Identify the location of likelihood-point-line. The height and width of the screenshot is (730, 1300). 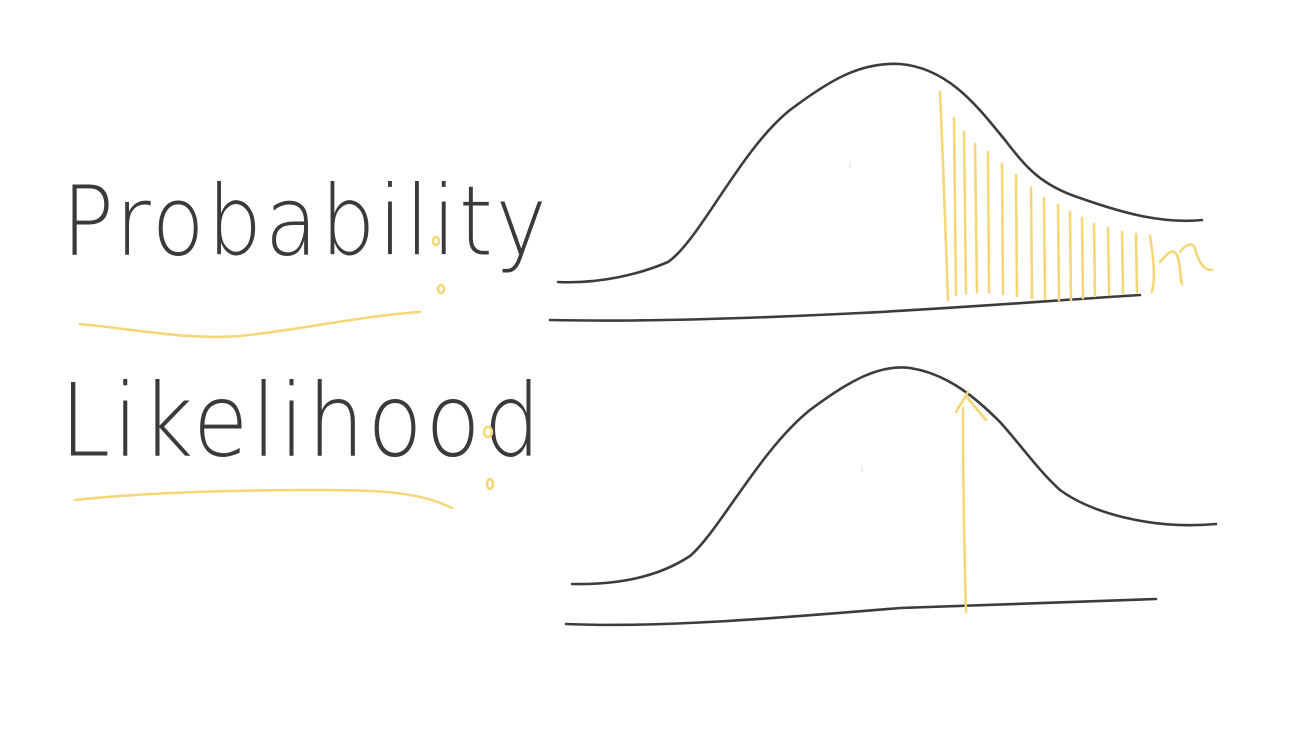
(964, 510).